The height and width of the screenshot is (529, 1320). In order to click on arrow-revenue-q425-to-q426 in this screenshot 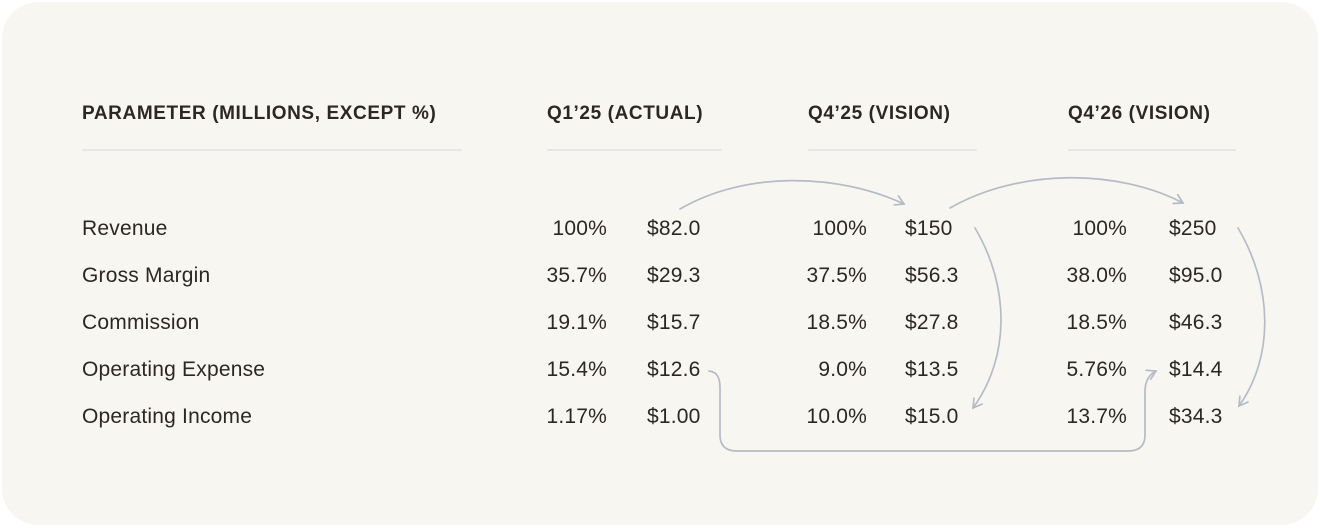, I will do `click(1067, 192)`.